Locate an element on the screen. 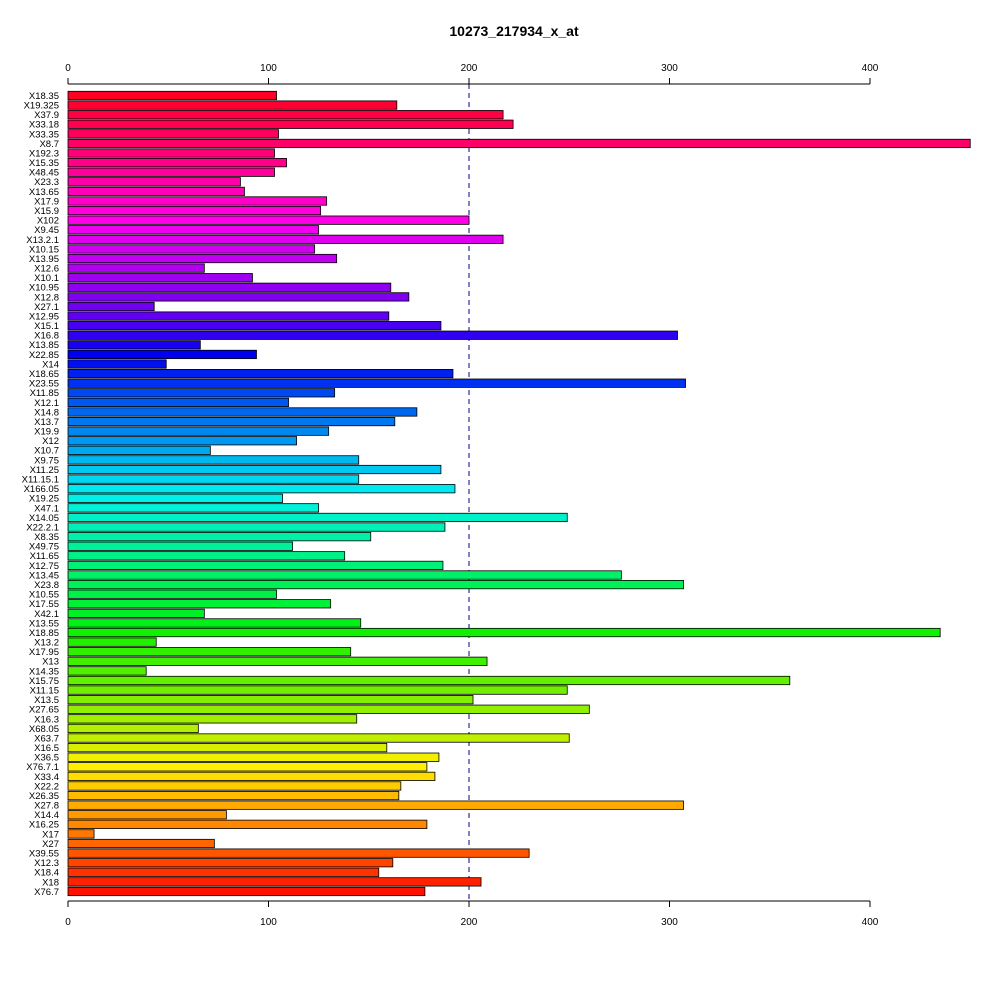  bar-X12.6 is located at coordinates (136, 268).